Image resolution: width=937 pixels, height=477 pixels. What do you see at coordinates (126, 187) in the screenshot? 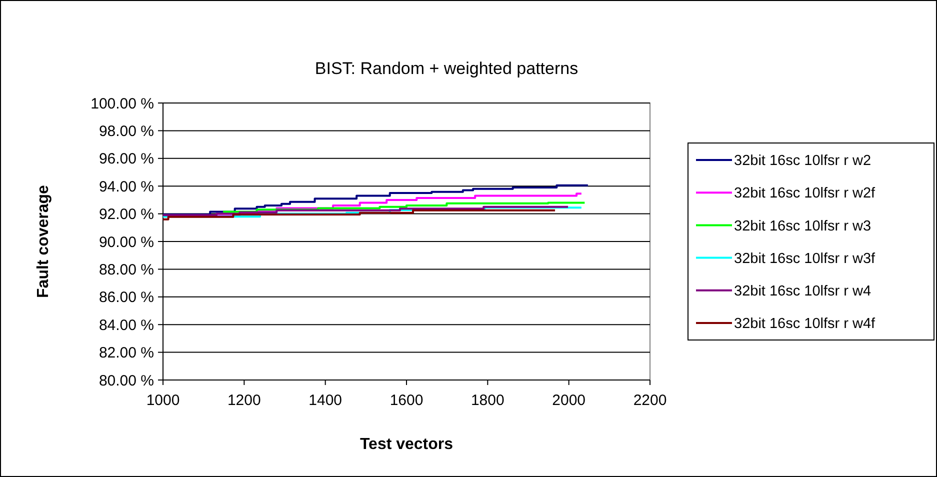
I see `y-tick-label: 94.00 %` at bounding box center [126, 187].